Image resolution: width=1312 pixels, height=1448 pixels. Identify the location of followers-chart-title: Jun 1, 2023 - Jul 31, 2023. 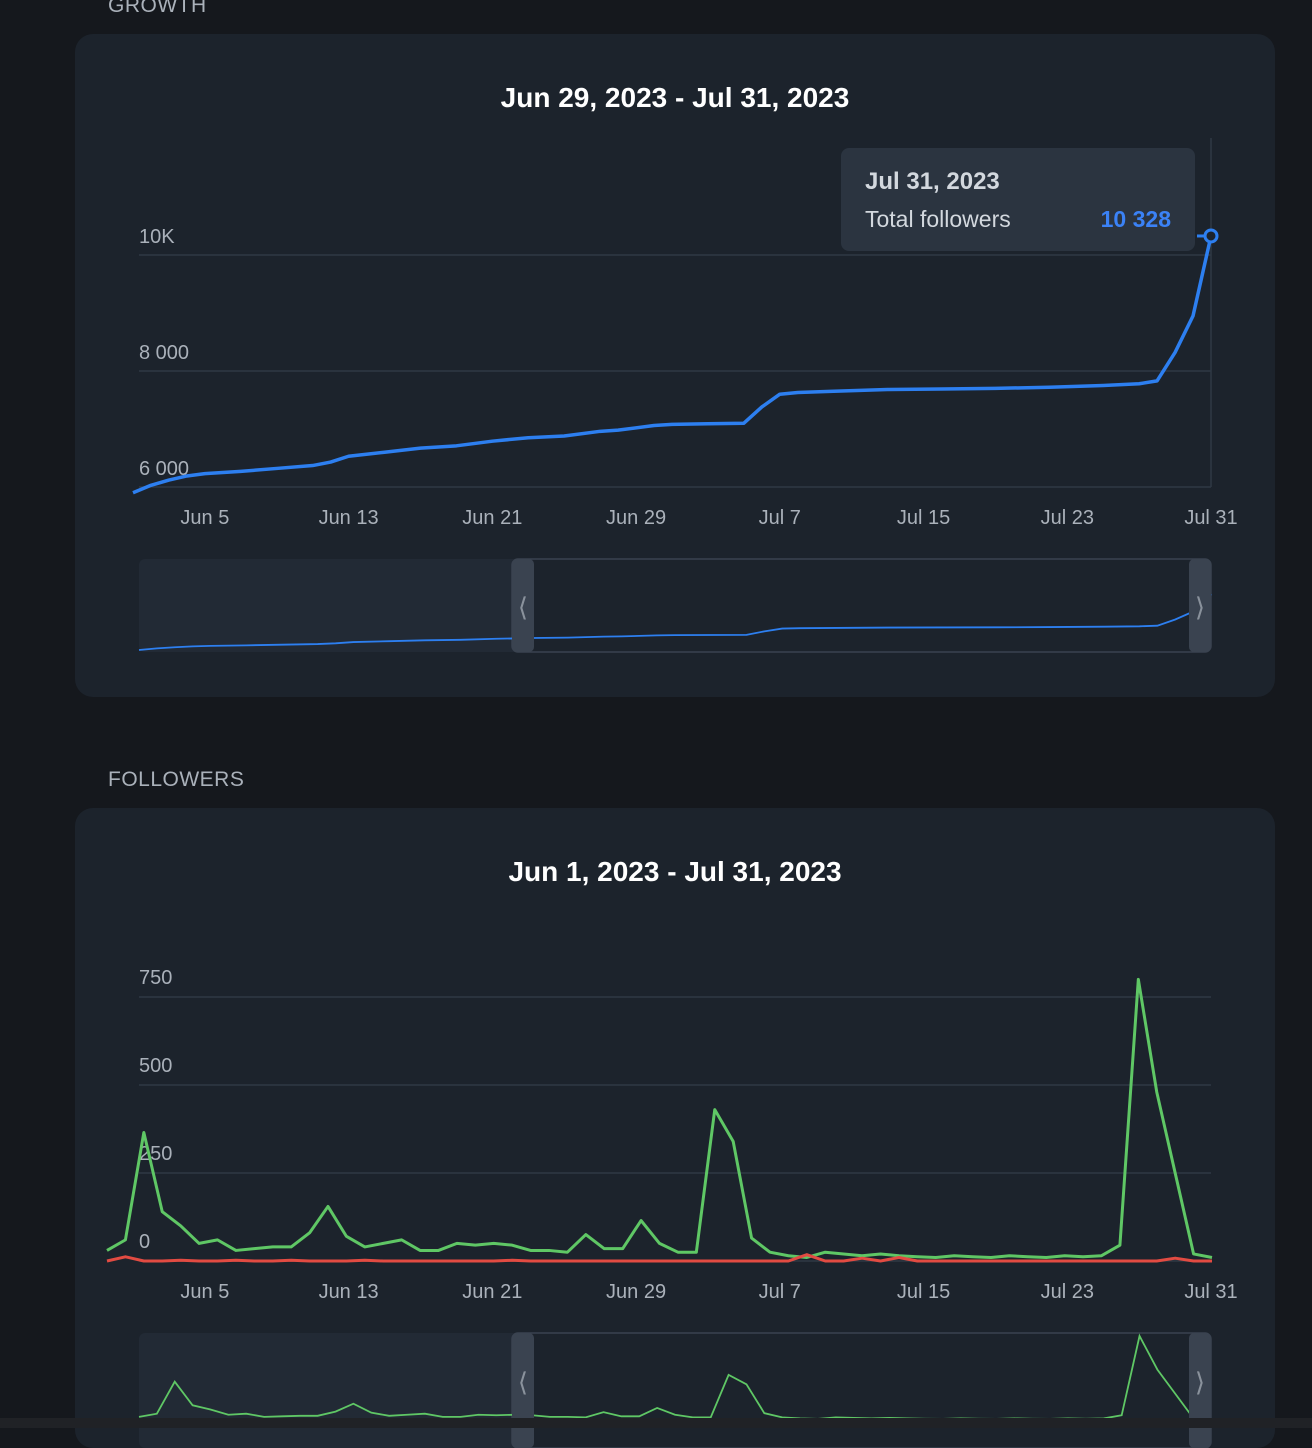
(675, 871).